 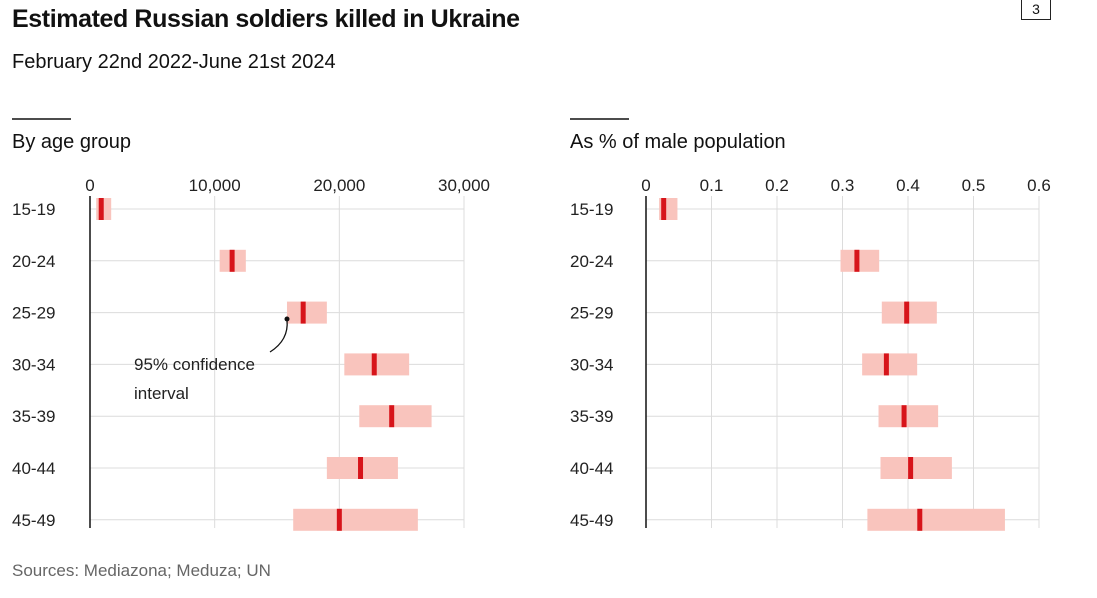 I want to click on pct-tick-label: 0.1, so click(x=712, y=185).